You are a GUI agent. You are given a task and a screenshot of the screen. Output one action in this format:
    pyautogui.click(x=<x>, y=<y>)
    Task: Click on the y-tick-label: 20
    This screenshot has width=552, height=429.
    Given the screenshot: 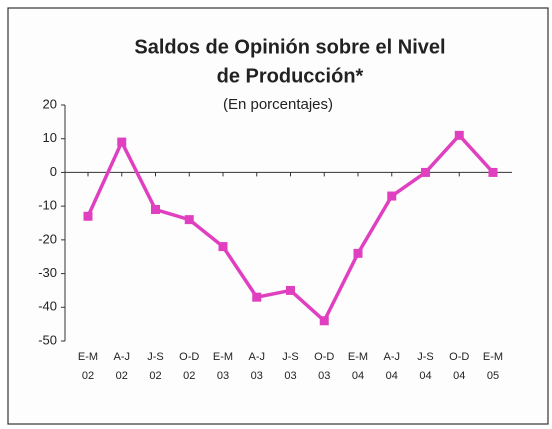 What is the action you would take?
    pyautogui.click(x=50, y=103)
    